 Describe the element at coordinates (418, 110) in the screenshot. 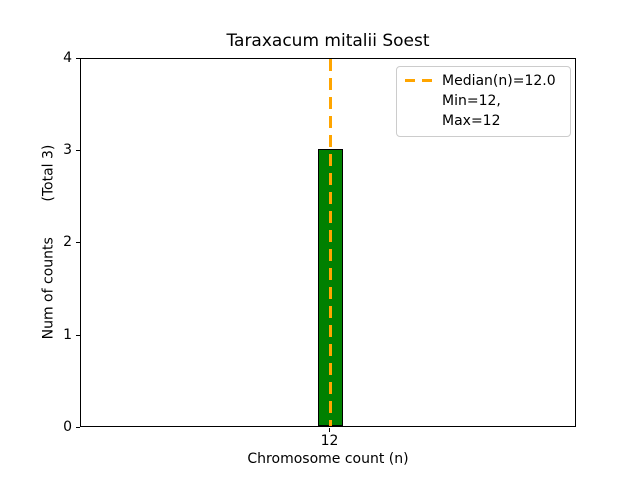

I see `empty-legend-swatch` at that location.